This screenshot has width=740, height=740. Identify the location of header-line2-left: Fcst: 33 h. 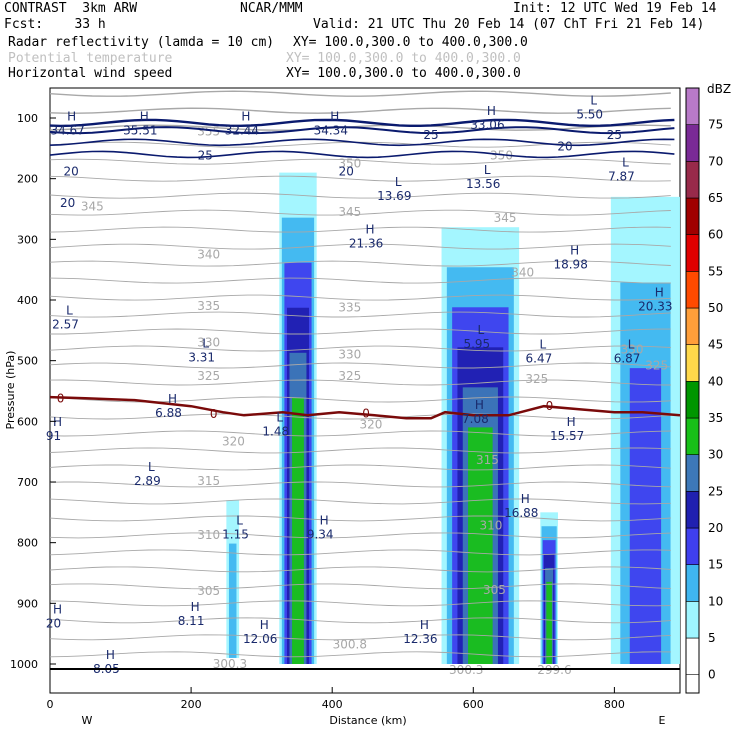
(55, 24).